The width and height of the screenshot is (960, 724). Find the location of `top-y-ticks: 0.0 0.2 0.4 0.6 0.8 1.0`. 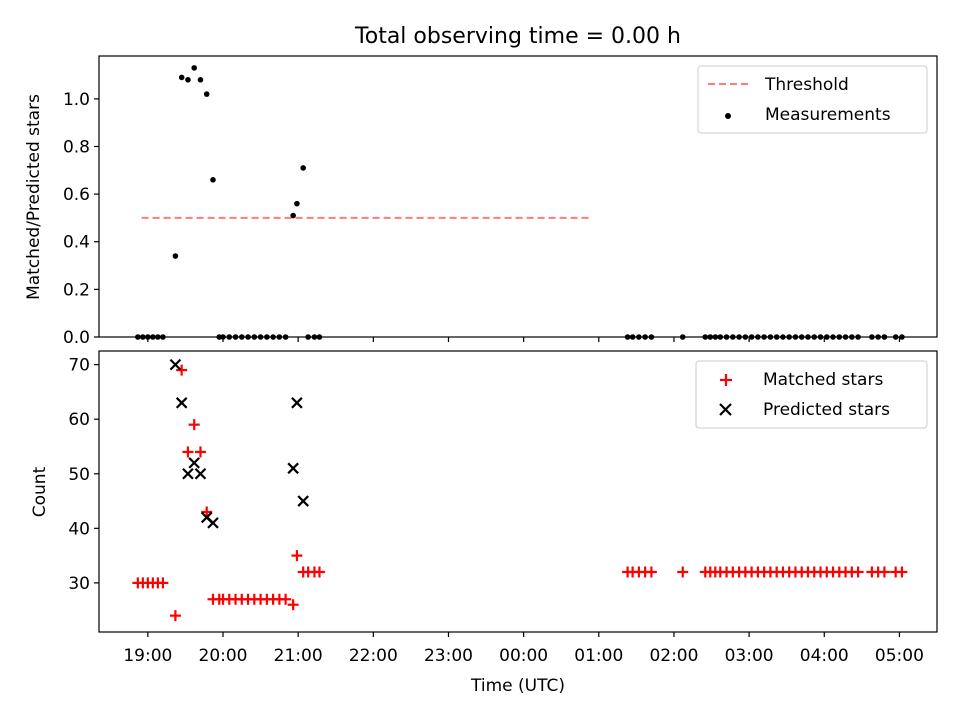

top-y-ticks: 0.0 0.2 0.4 0.6 0.8 1.0 is located at coordinates (81, 219).